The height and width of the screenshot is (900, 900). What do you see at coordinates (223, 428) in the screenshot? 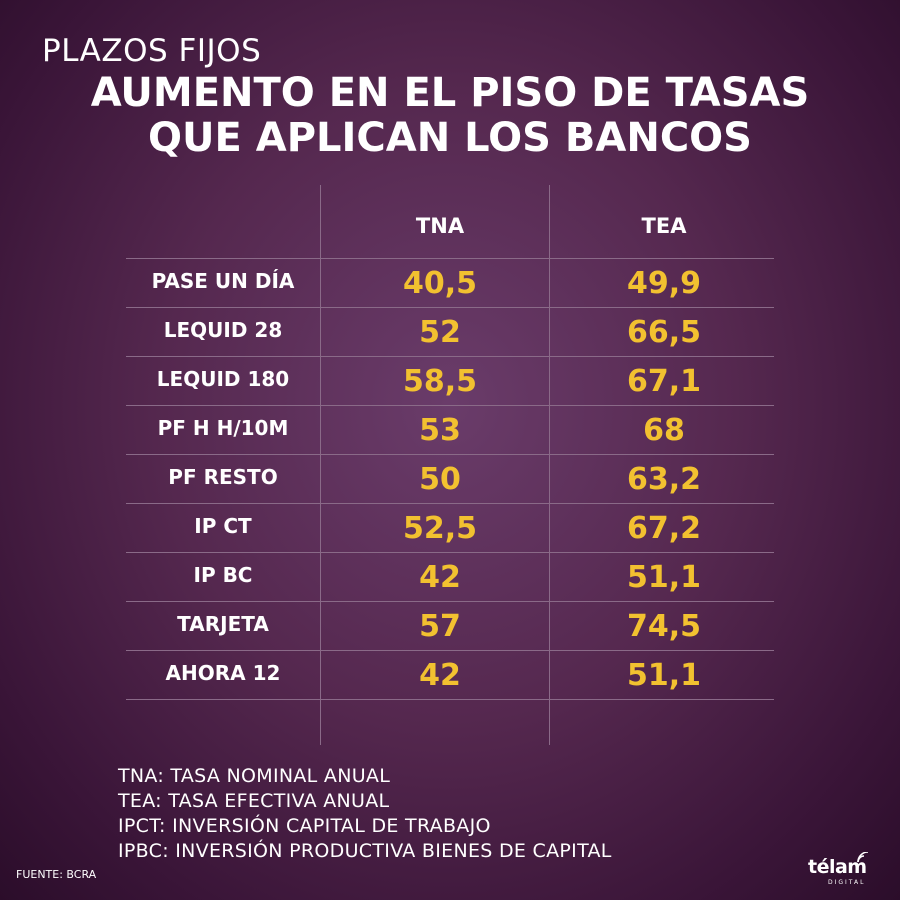
I see `row-label: PF H H/10M` at bounding box center [223, 428].